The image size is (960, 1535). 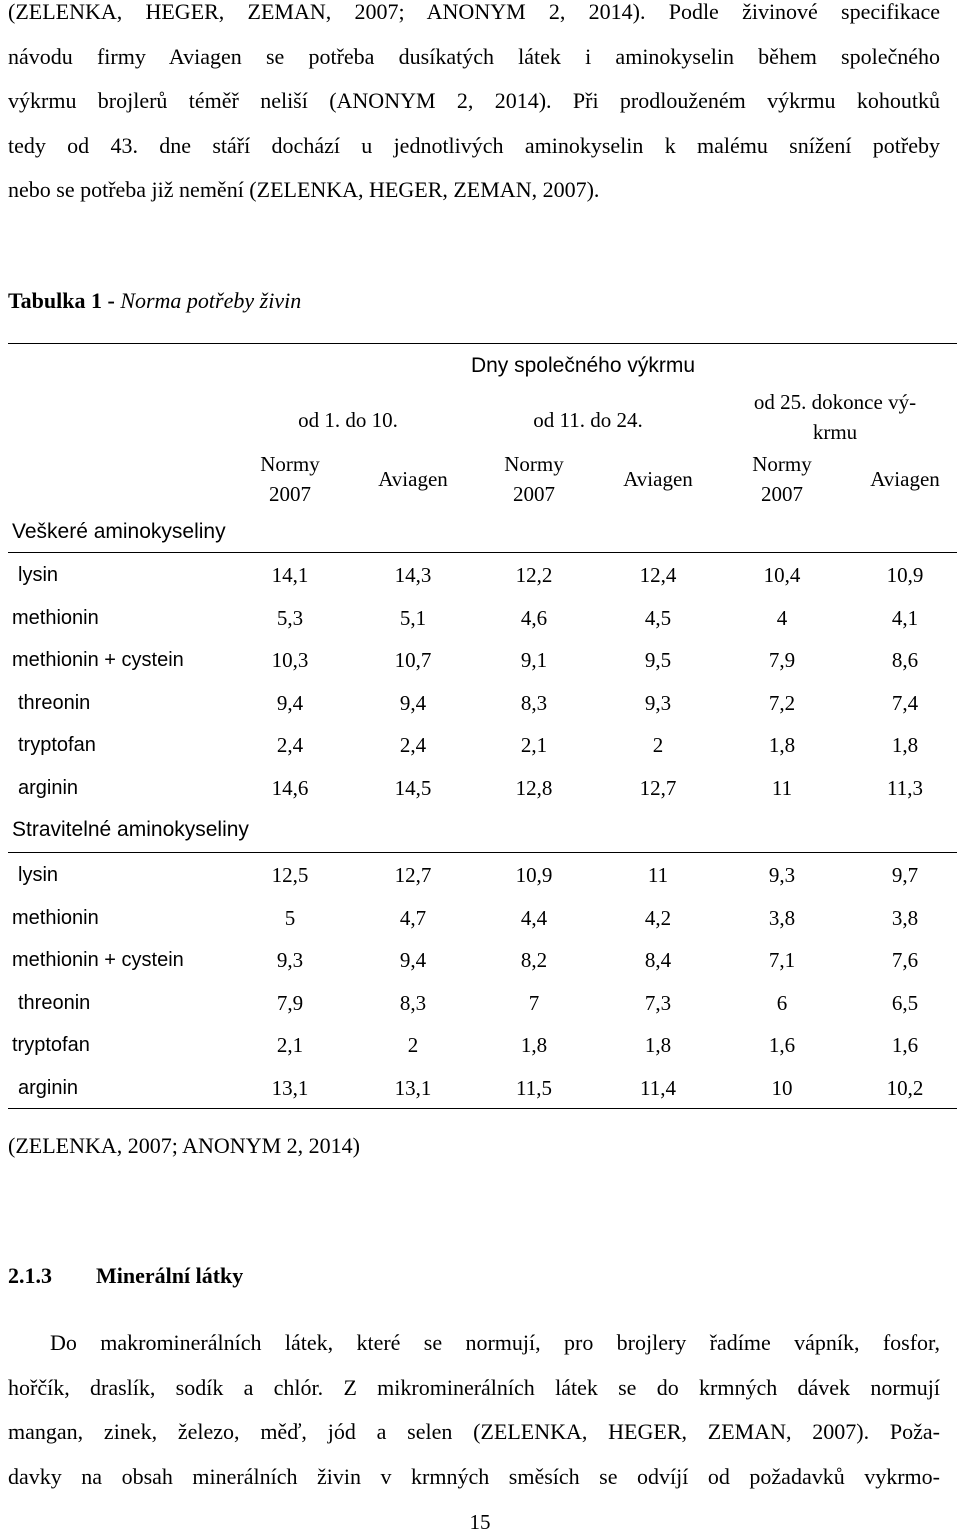 I want to click on table-caption-title: Norma potřeby živin, so click(x=211, y=300).